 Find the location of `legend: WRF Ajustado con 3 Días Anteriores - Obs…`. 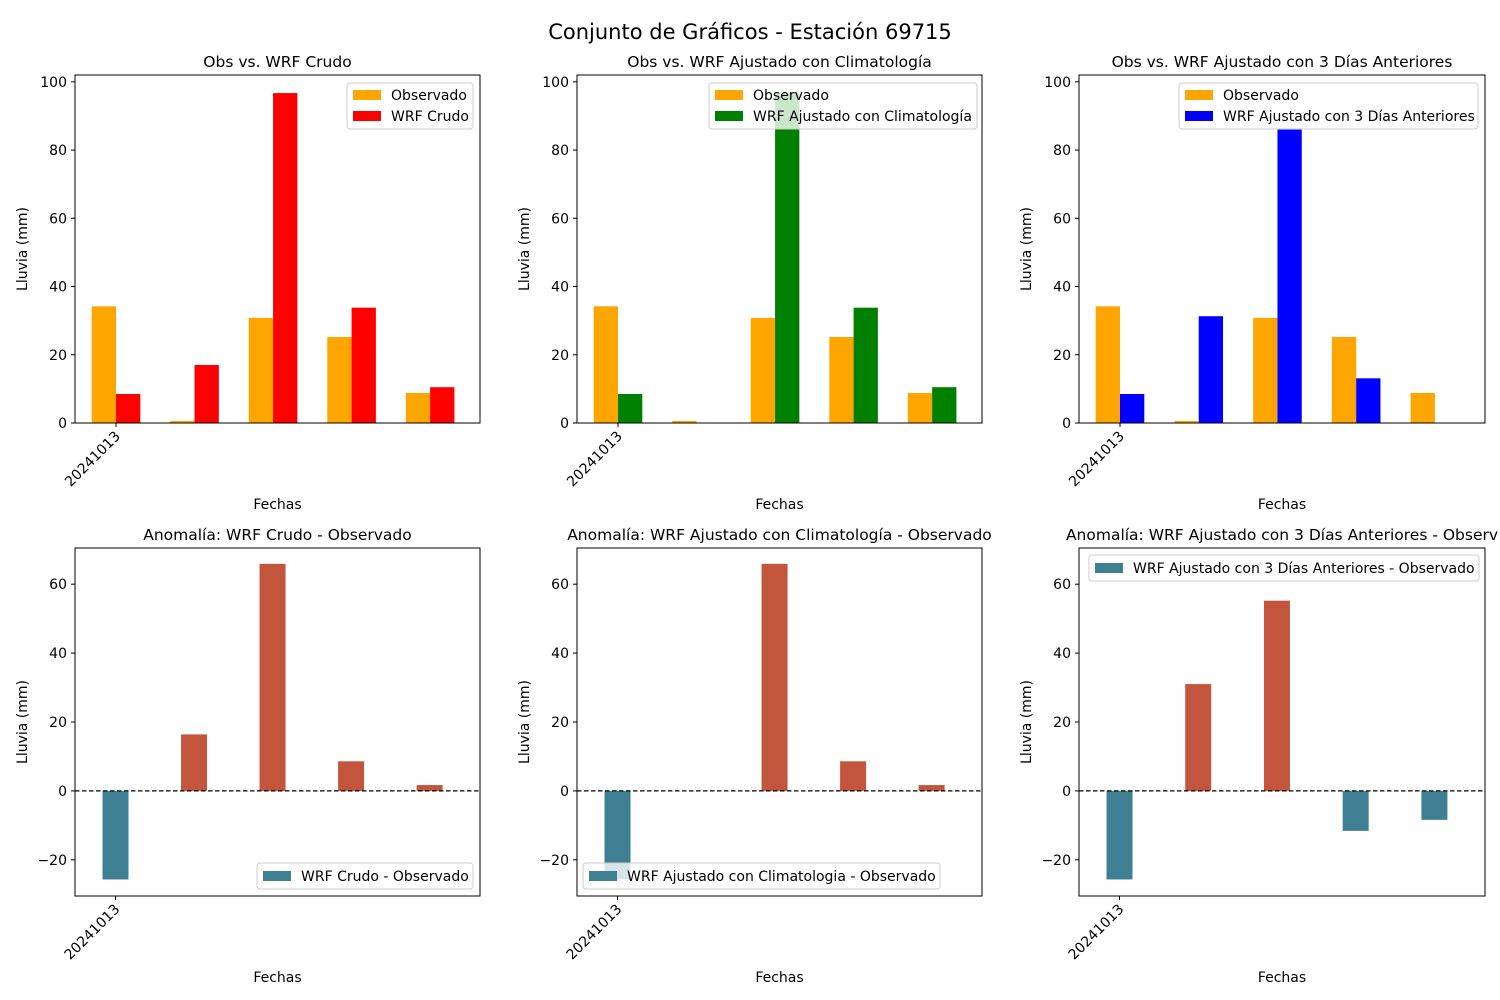

legend: WRF Ajustado con 3 Días Anteriores - Obs… is located at coordinates (1284, 568).